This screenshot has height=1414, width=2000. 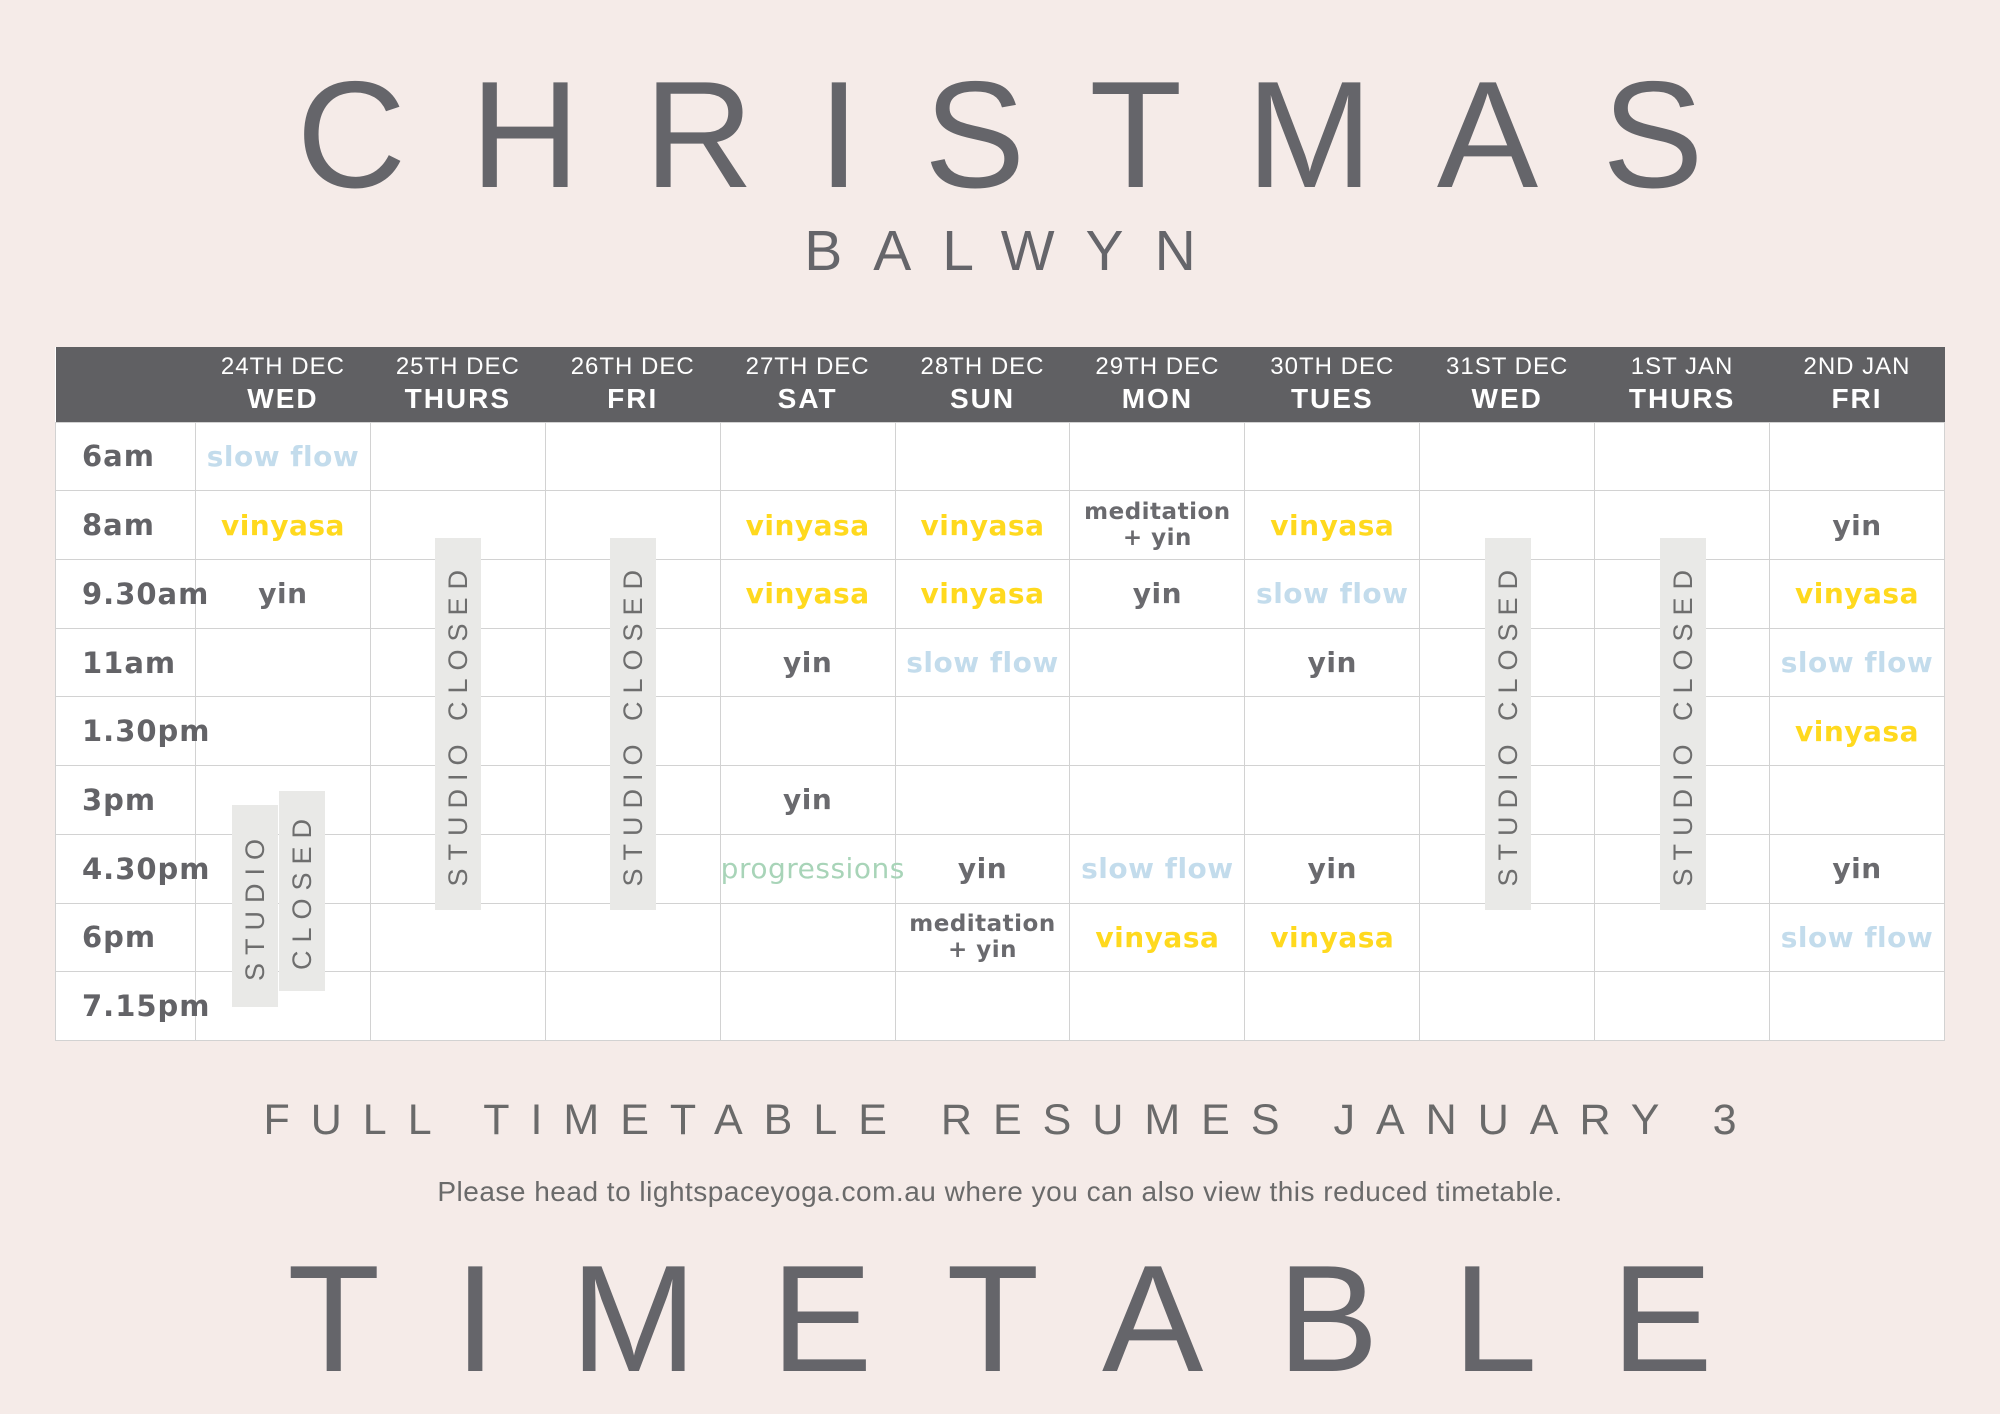 What do you see at coordinates (1157, 399) in the screenshot?
I see `header-day: MON` at bounding box center [1157, 399].